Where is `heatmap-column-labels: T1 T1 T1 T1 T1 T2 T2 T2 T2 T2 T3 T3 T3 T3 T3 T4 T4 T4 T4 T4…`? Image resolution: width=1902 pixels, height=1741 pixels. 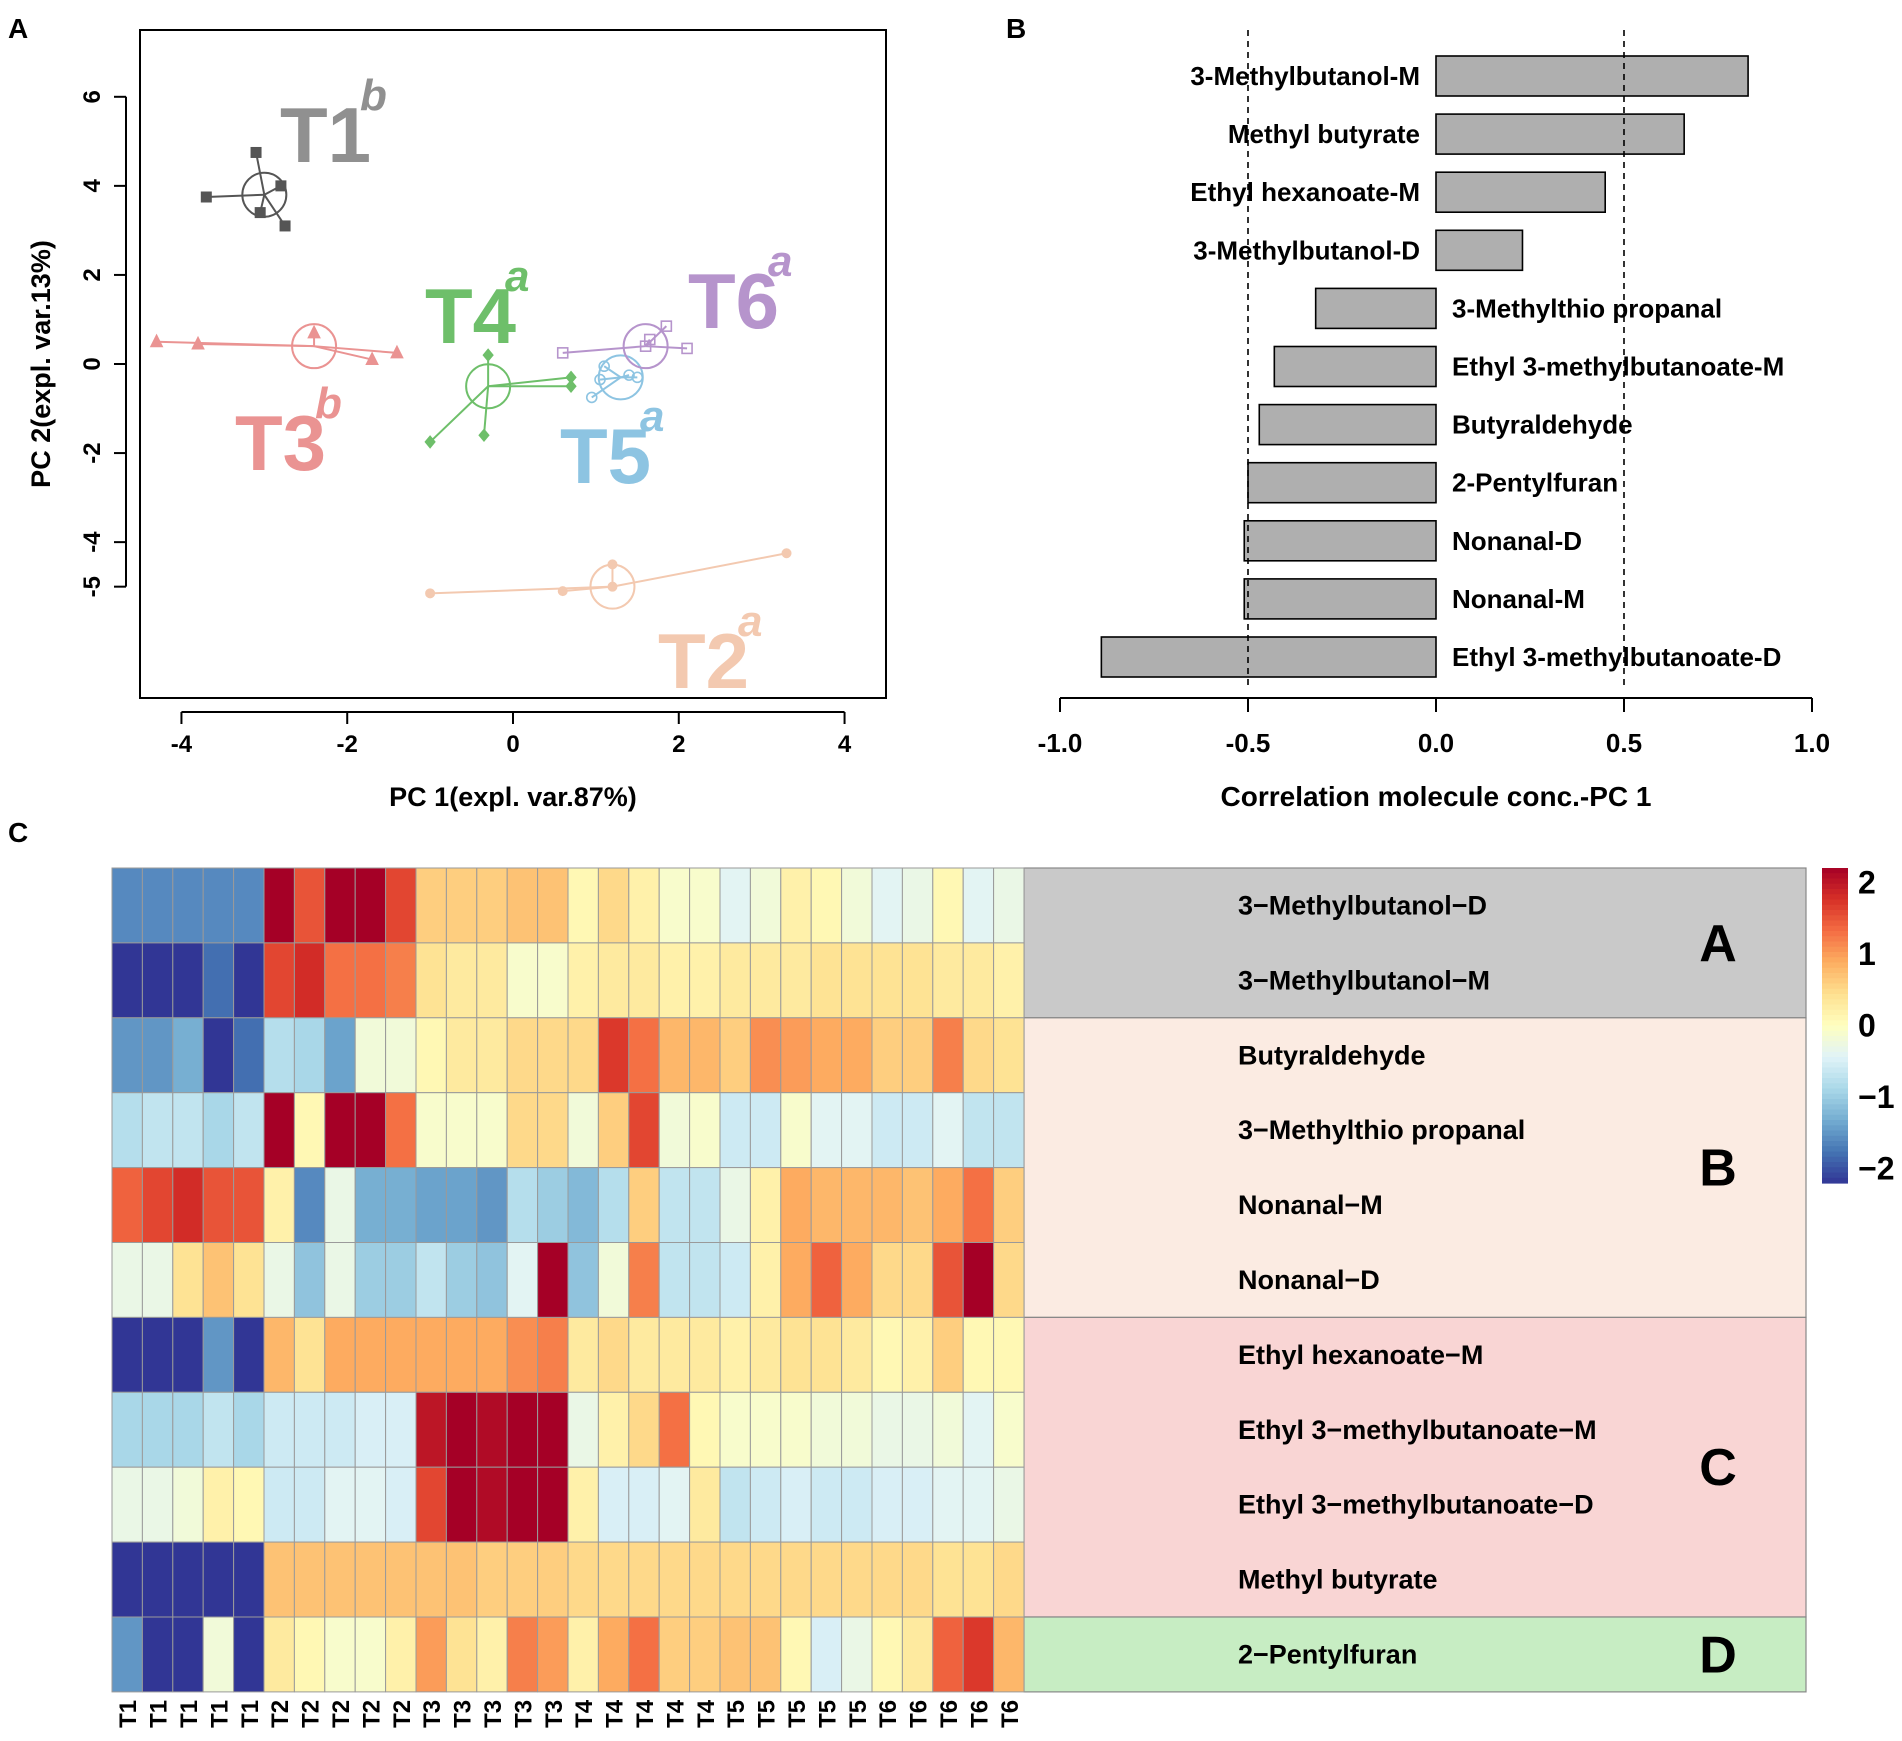 heatmap-column-labels: T1 T1 T1 T1 T1 T2 T2 T2 T2 T2 T3 T3 T3 T3 T3 T4 T4 T4 T4 T4… is located at coordinates (569, 1713).